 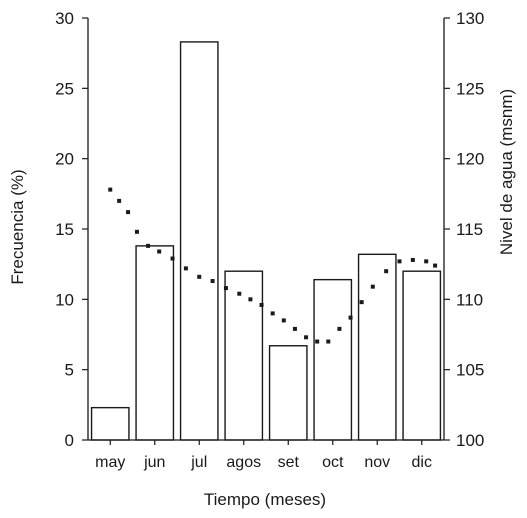 I want to click on y-tick-label-right: 125, so click(x=470, y=88).